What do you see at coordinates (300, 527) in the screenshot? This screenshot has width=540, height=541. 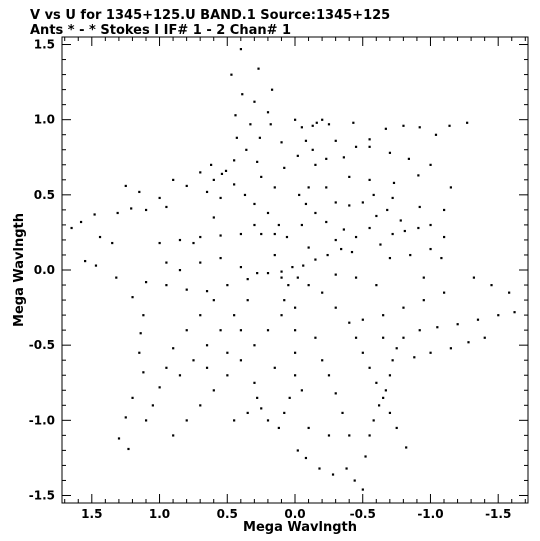 I see `x-axis-label: Mega Wavlngth` at bounding box center [300, 527].